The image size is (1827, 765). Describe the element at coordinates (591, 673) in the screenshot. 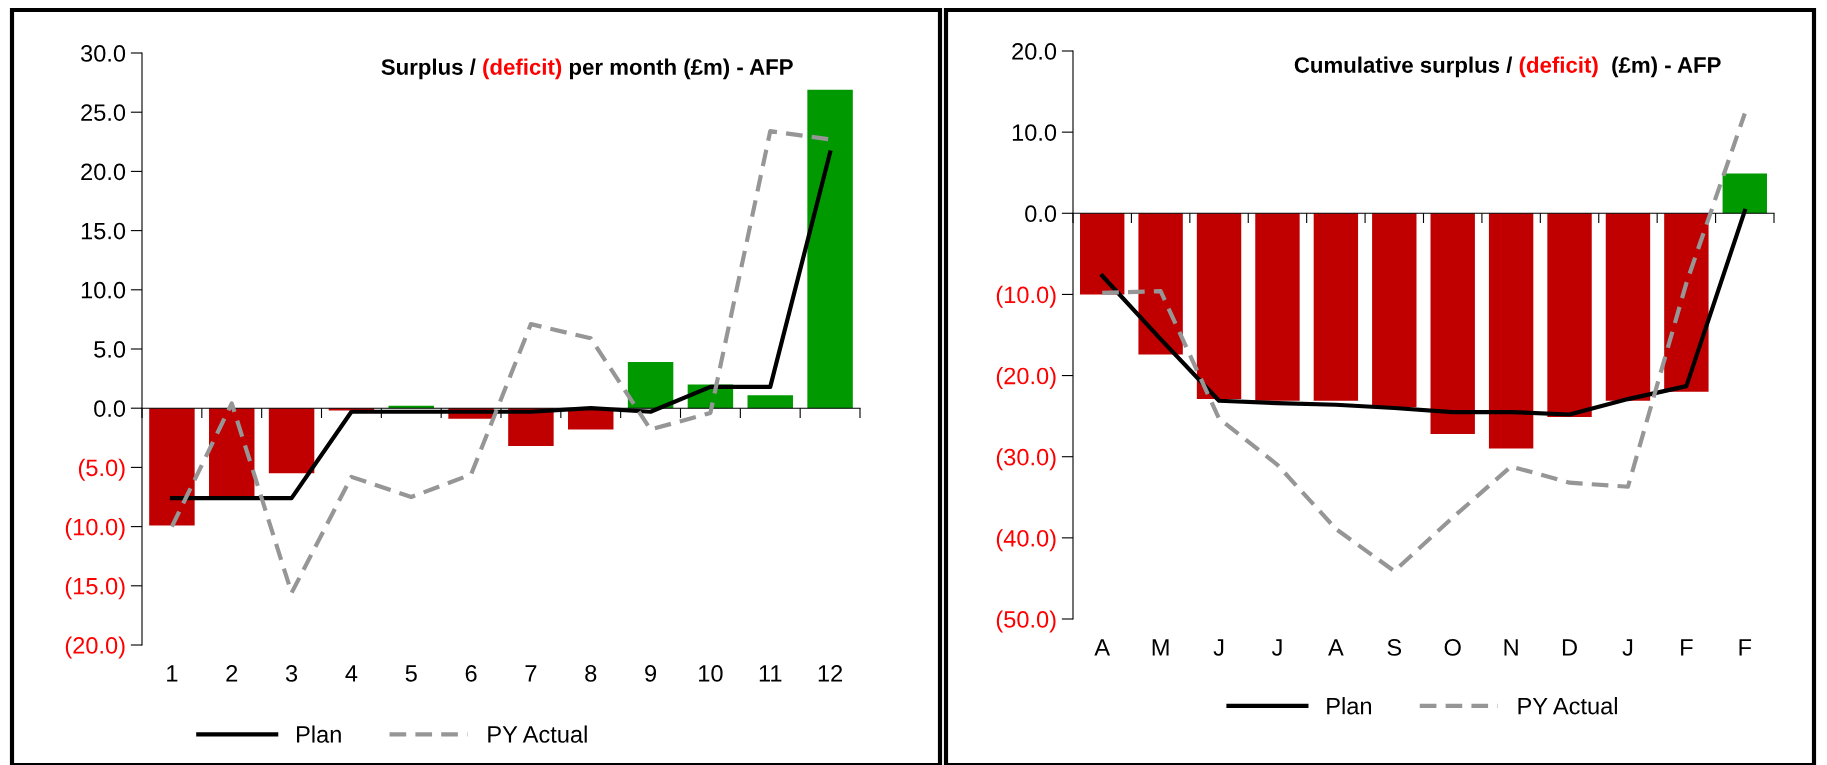

I see `x-tick-label: 8` at that location.